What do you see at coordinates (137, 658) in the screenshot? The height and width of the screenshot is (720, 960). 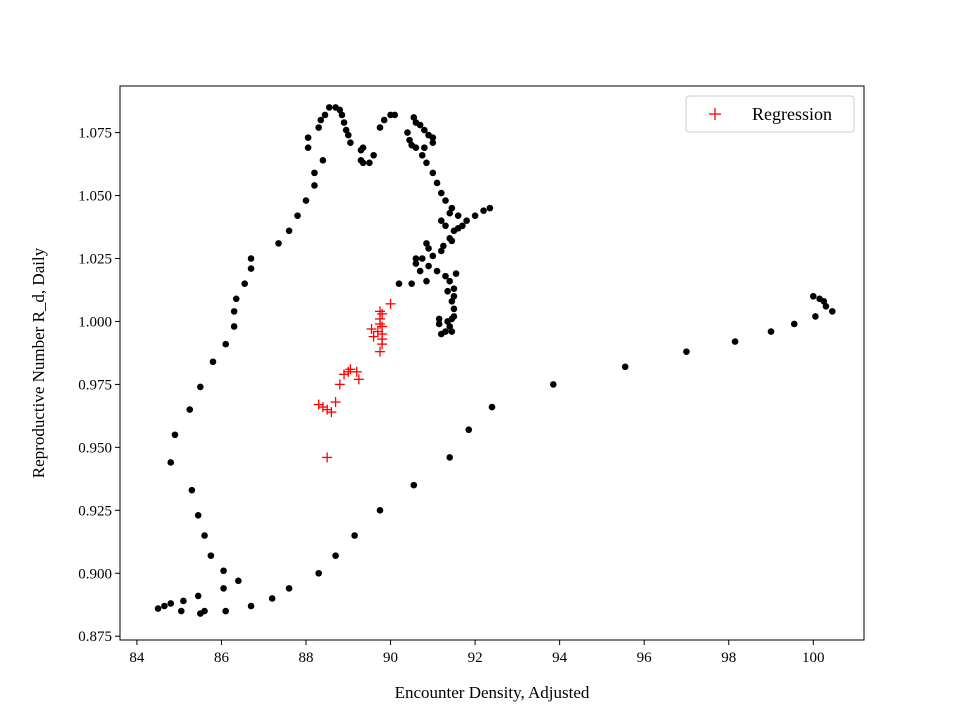 I see `x-tick-label: 84` at bounding box center [137, 658].